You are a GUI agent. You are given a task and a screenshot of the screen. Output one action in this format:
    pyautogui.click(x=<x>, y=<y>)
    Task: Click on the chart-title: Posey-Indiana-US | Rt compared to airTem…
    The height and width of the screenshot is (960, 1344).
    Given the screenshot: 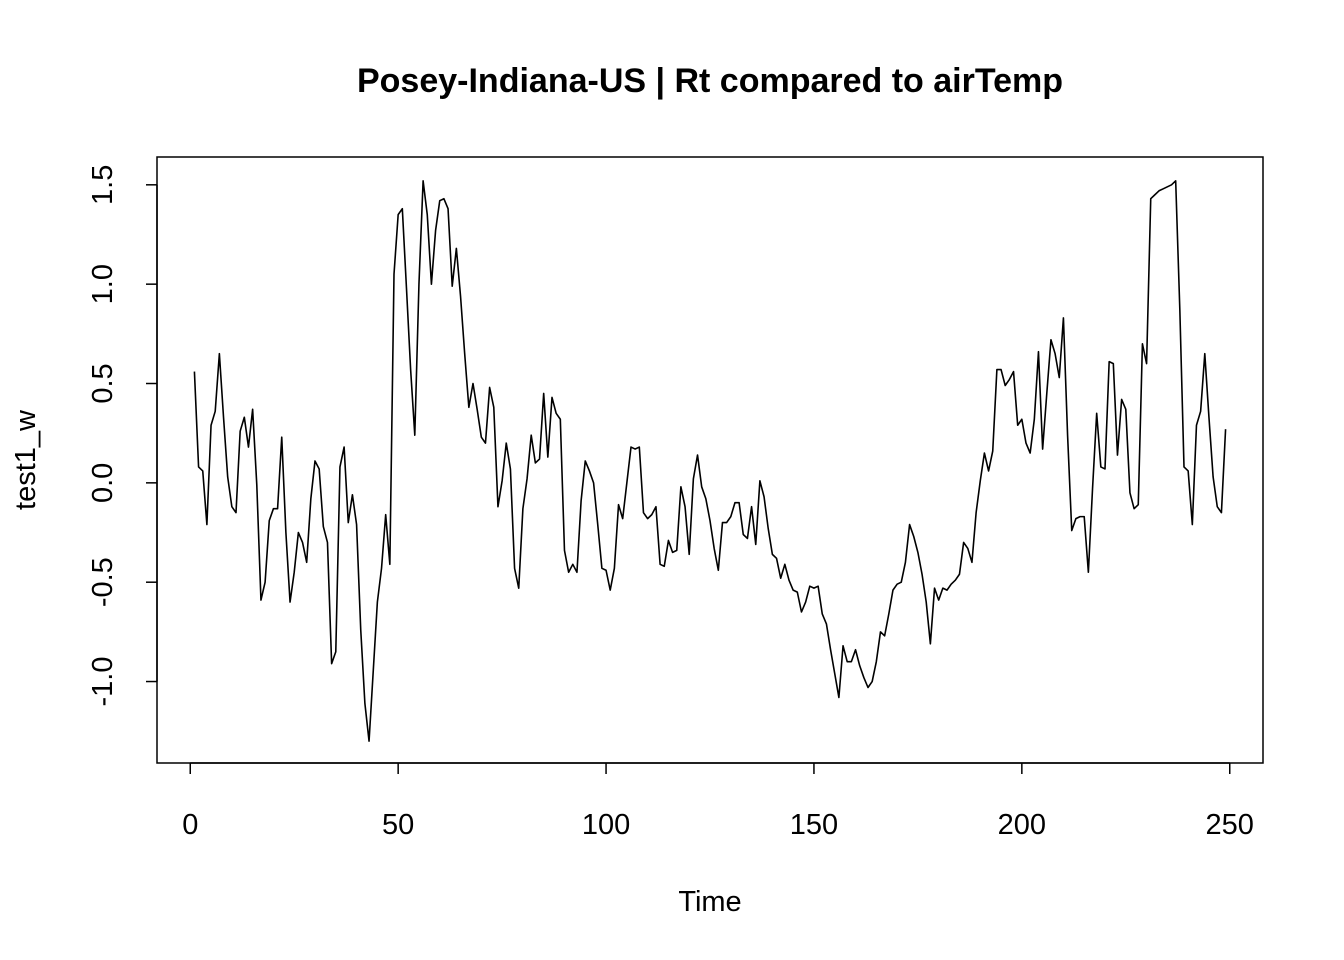 What is the action you would take?
    pyautogui.click(x=710, y=81)
    